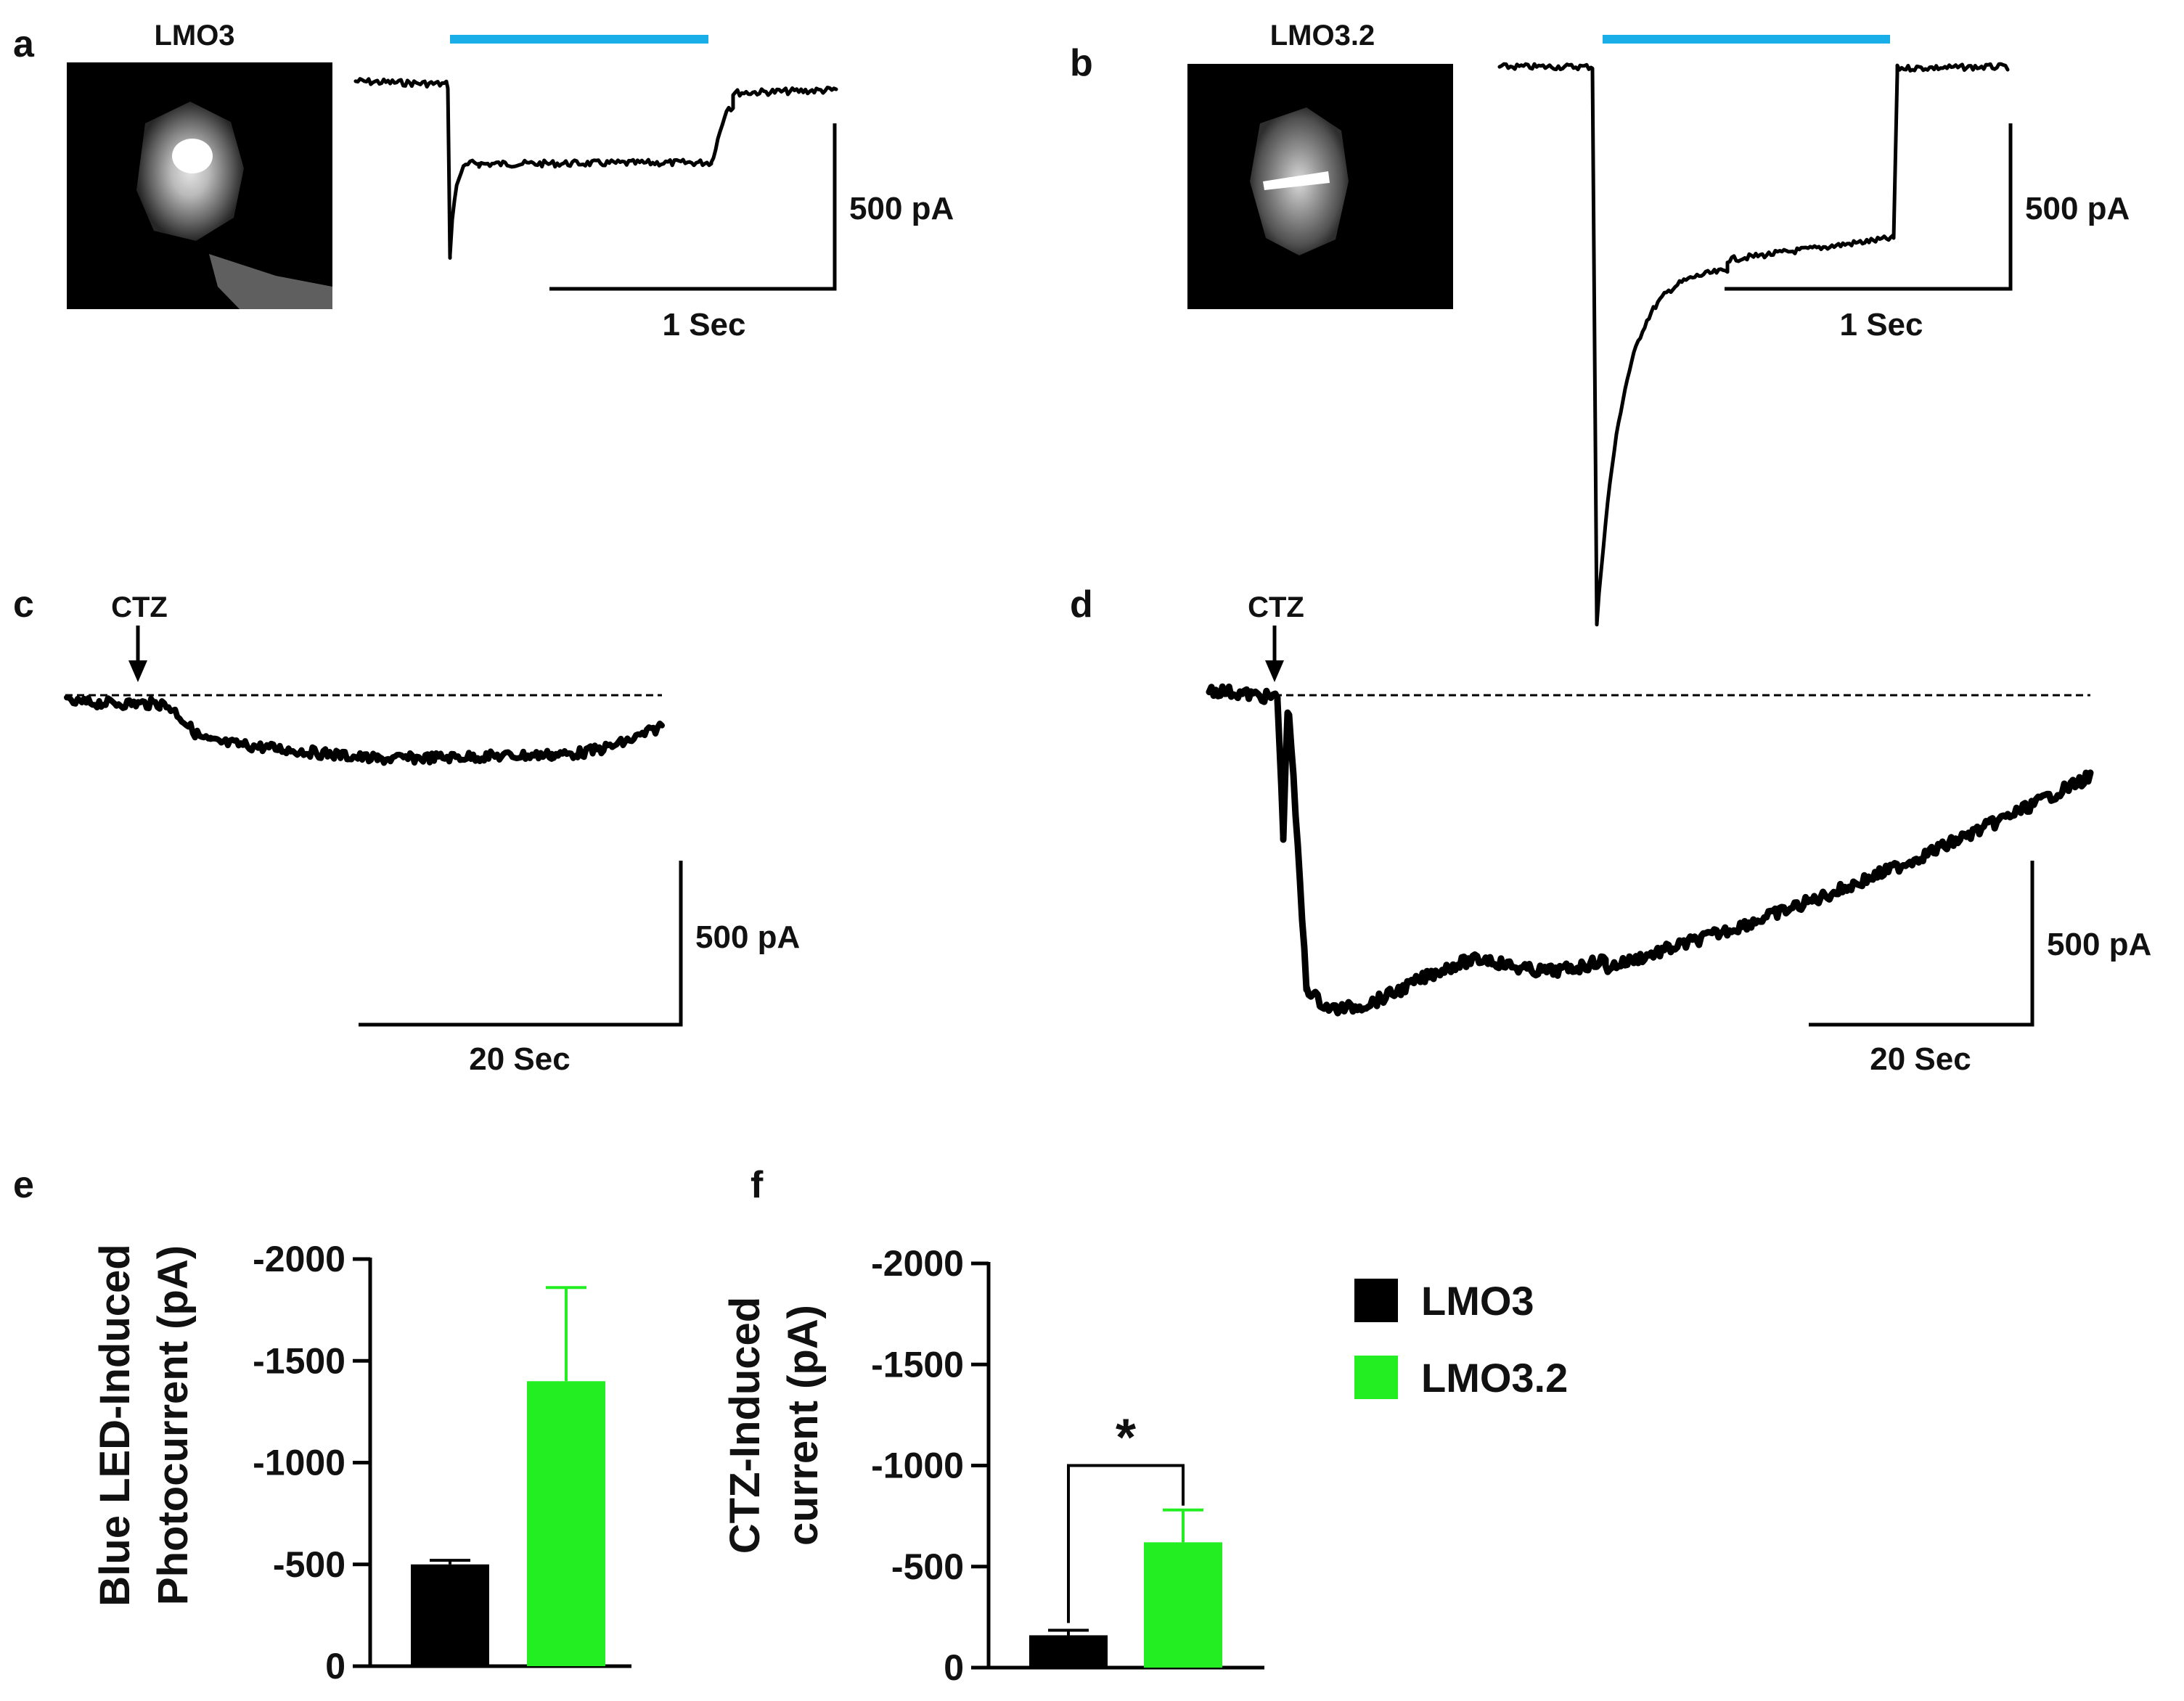 The image size is (2184, 1701). What do you see at coordinates (579, 40) in the screenshot?
I see `panel-a-light-bar` at bounding box center [579, 40].